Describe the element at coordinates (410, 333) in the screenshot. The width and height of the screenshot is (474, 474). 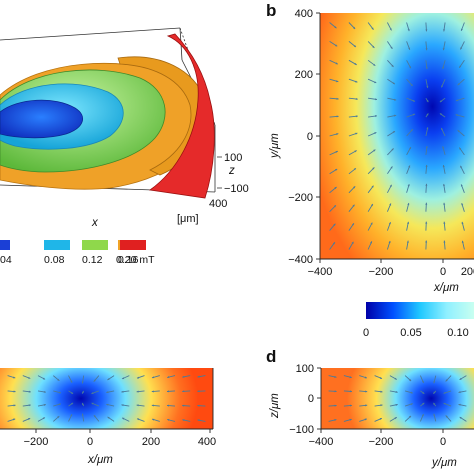
I see `colorbar-tick-0.05: 0.05` at that location.